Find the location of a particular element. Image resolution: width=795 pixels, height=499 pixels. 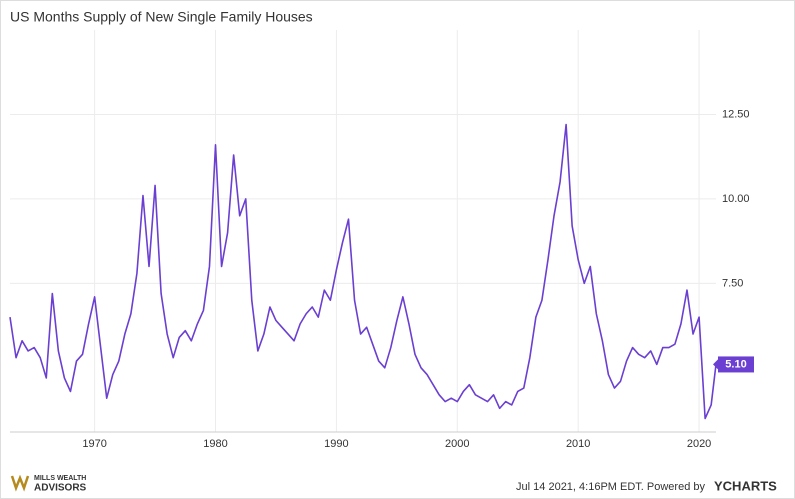

x-tick-label: 2010 is located at coordinates (578, 444).